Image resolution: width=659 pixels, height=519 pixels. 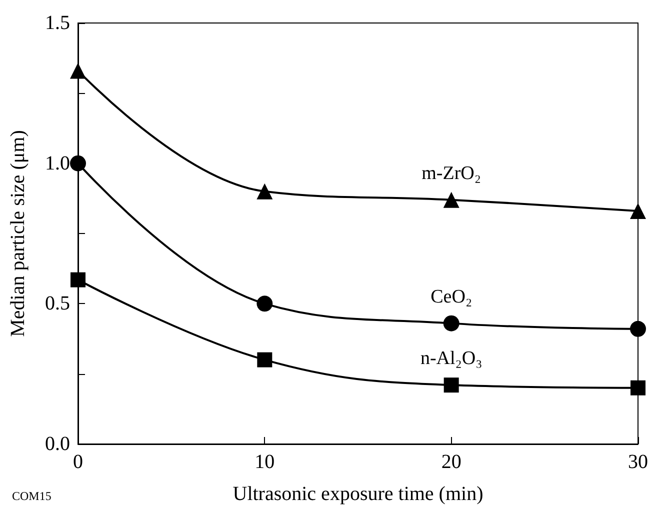 I want to click on x-tick-label: 20, so click(x=451, y=462).